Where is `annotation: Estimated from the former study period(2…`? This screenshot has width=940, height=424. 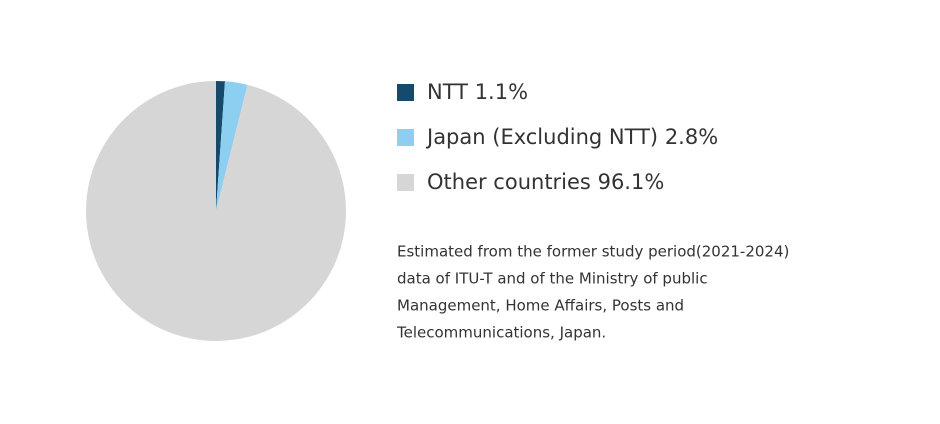
annotation: Estimated from the former study period(2… is located at coordinates (593, 252).